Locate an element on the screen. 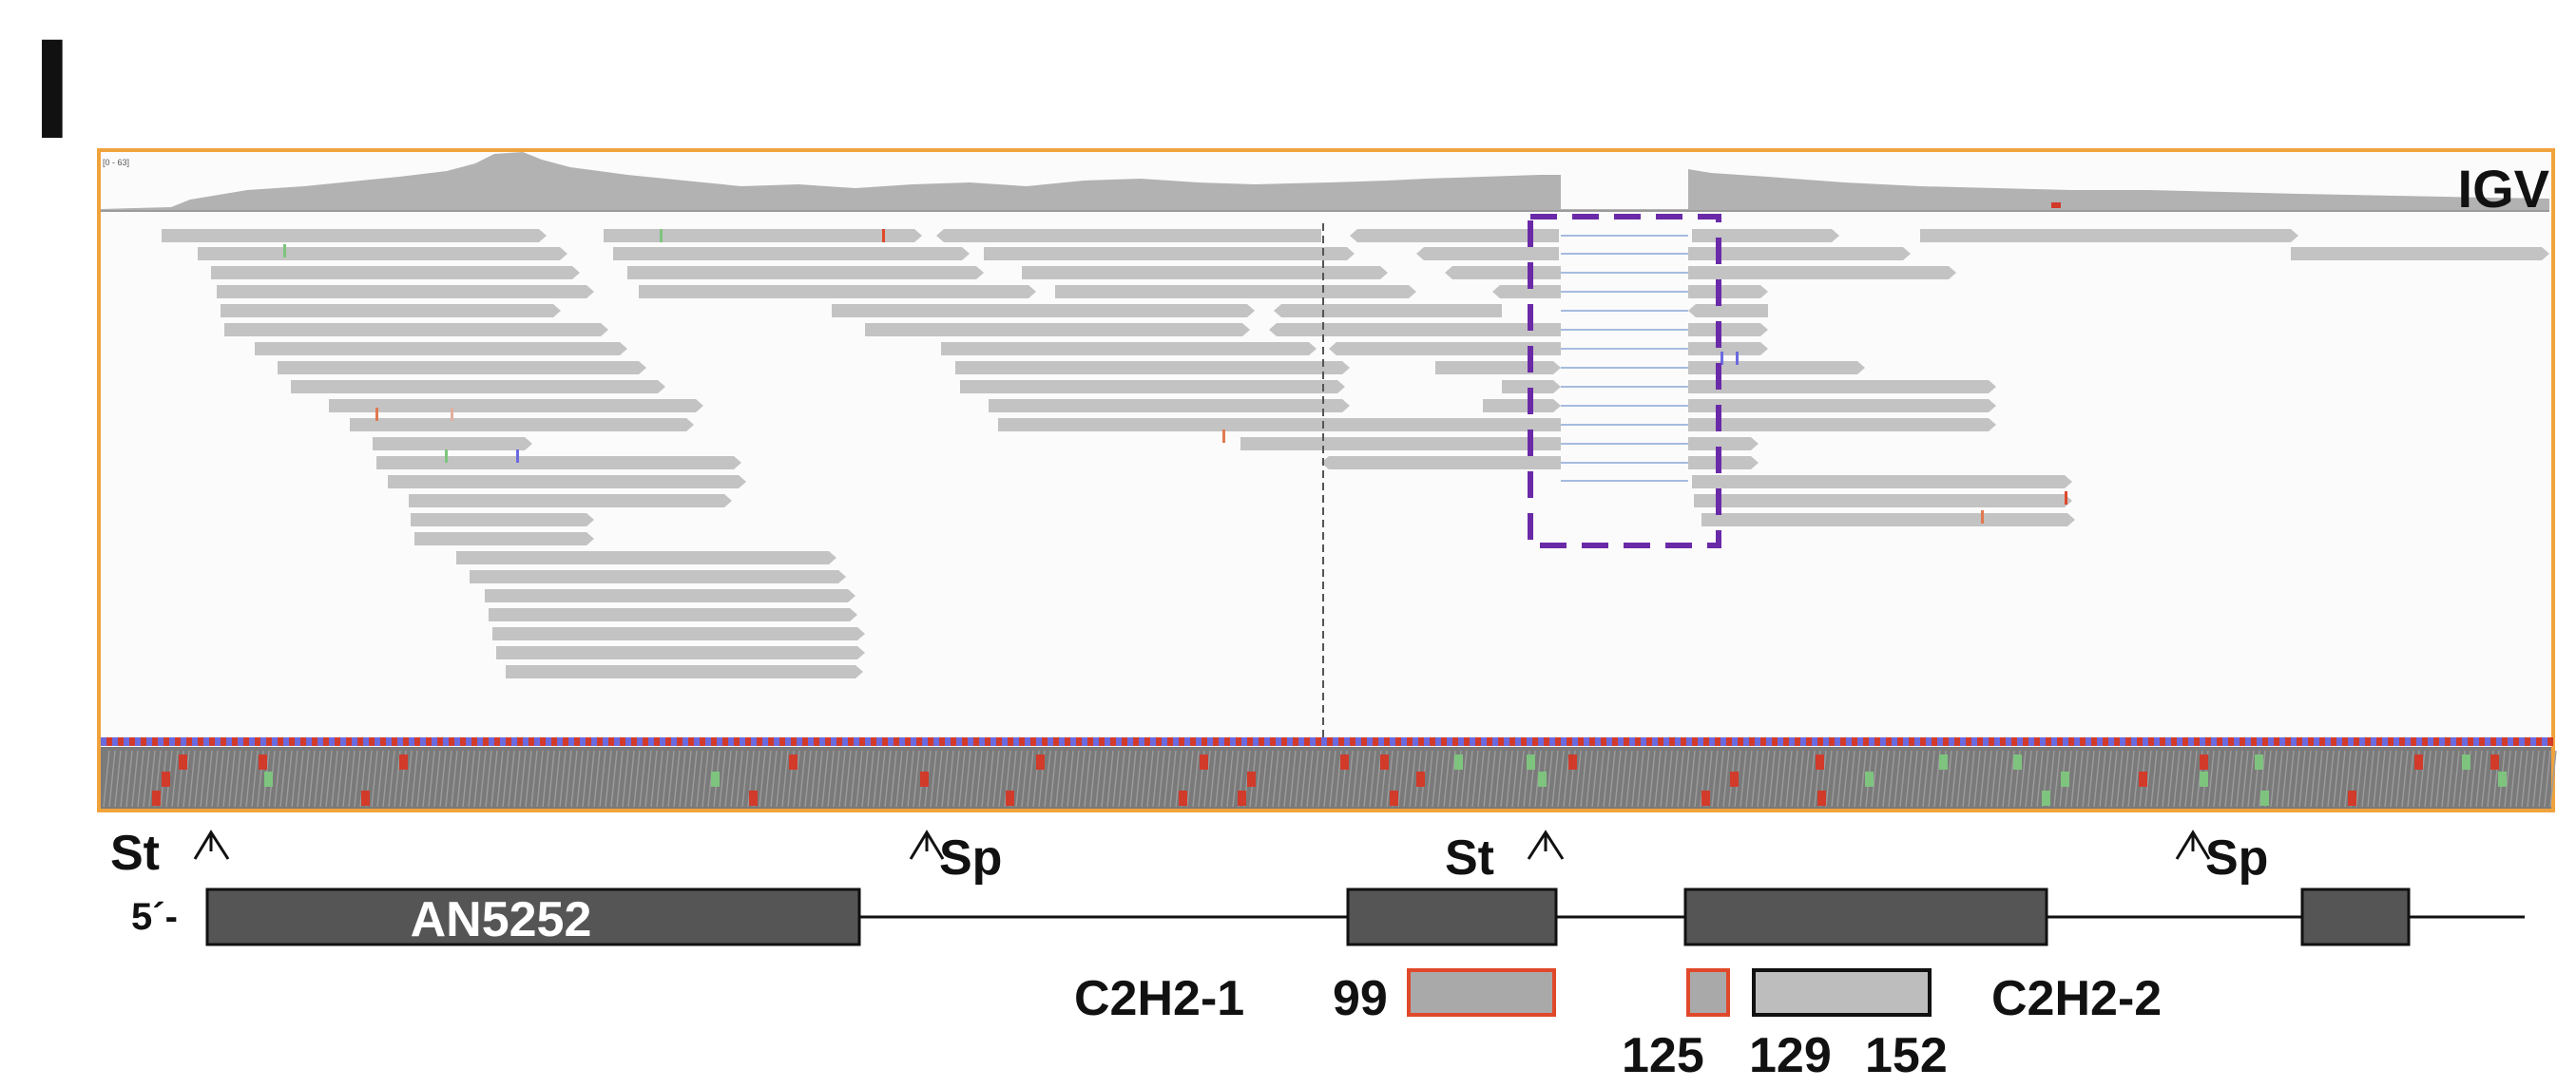 The height and width of the screenshot is (1088, 2576). variant-mark is located at coordinates (753, 798).